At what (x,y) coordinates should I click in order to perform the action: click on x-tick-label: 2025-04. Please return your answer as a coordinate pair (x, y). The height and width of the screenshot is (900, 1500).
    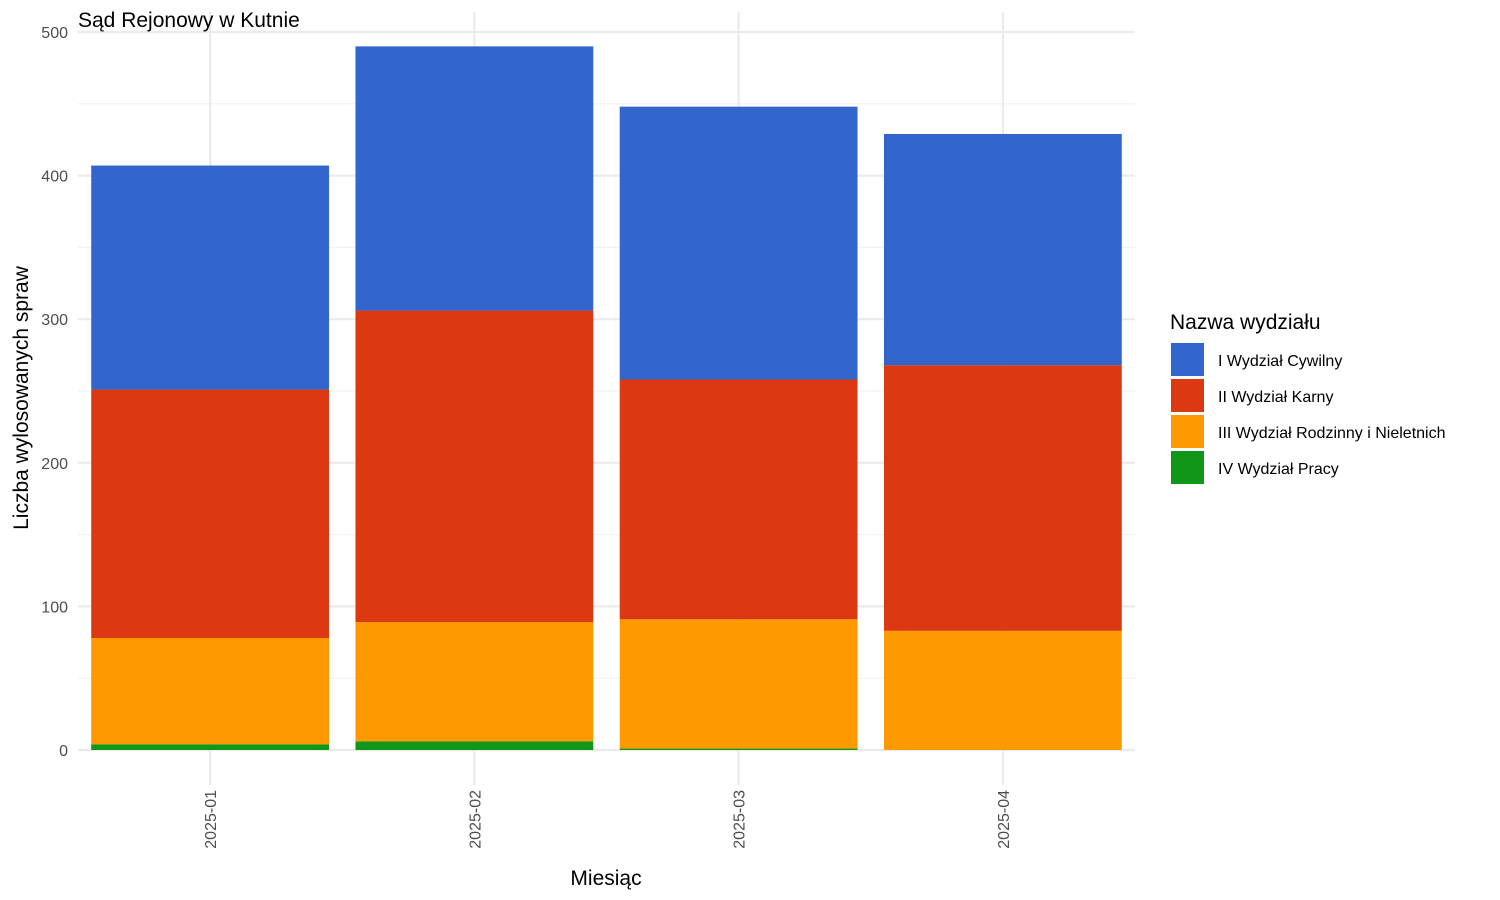
    Looking at the image, I should click on (1004, 819).